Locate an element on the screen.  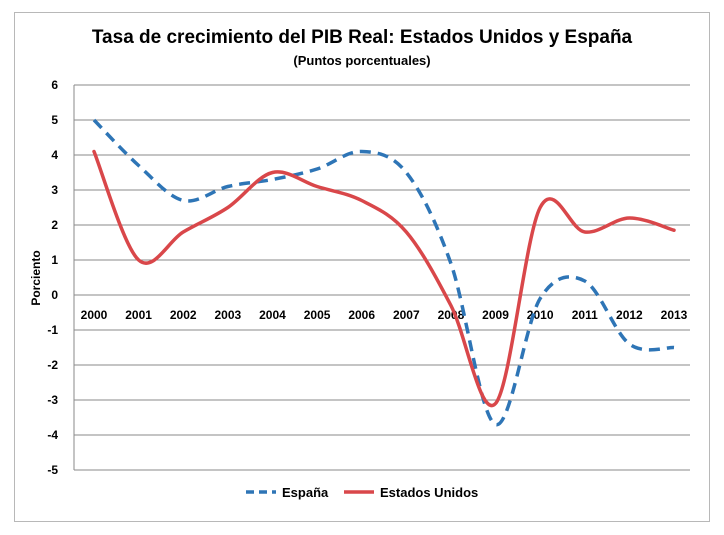
y-tick-label: -4 is located at coordinates (52, 435).